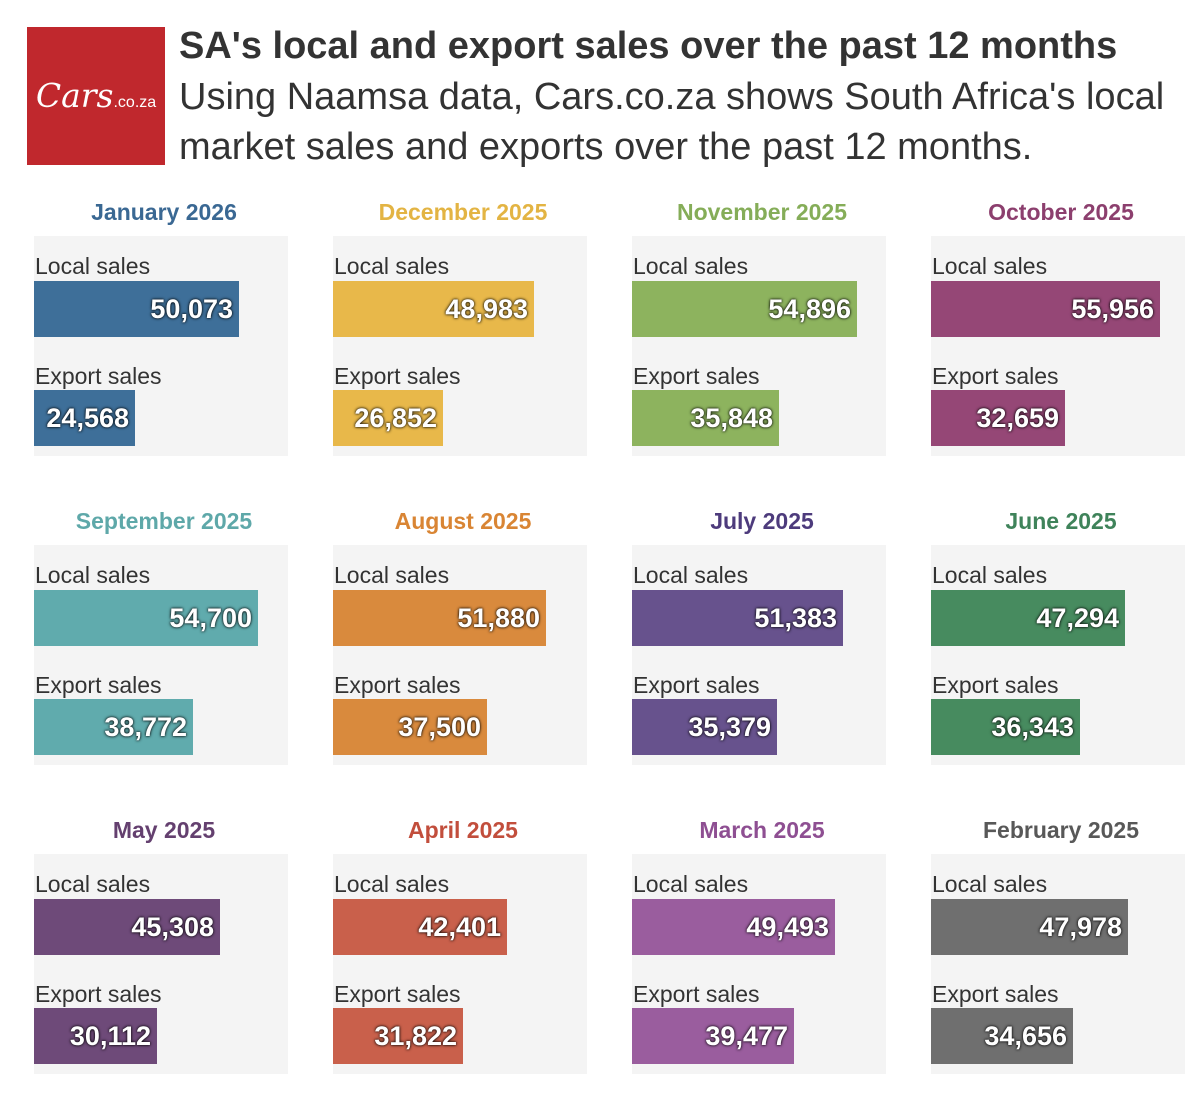  I want to click on export-sales-bar: 38,772, so click(113, 727).